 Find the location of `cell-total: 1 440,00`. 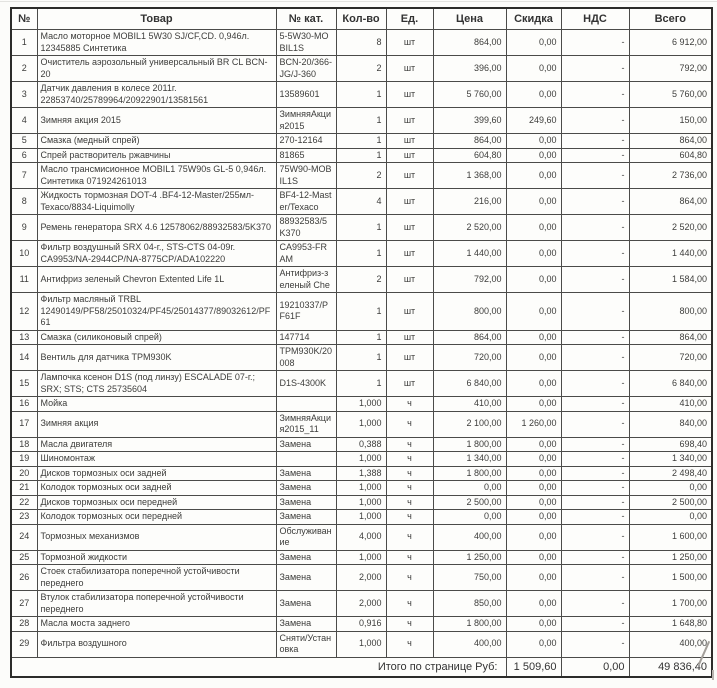

cell-total: 1 440,00 is located at coordinates (670, 253).